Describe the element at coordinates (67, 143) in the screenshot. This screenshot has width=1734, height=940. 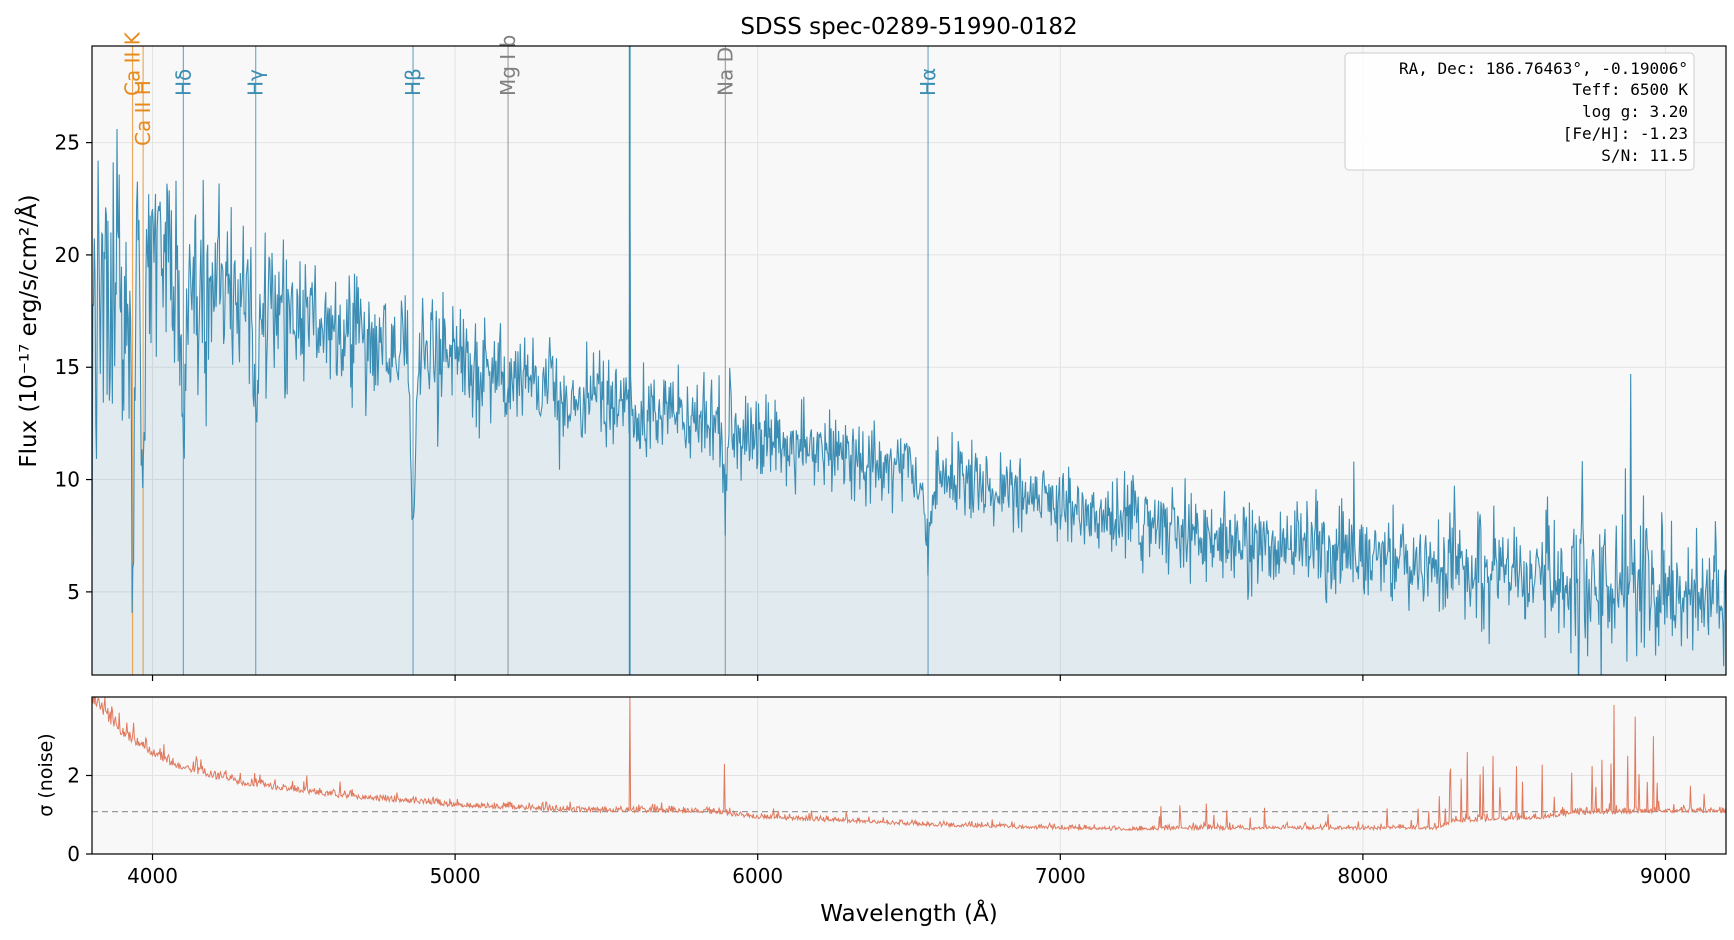
I see `flux-y-tick-label: 25` at that location.